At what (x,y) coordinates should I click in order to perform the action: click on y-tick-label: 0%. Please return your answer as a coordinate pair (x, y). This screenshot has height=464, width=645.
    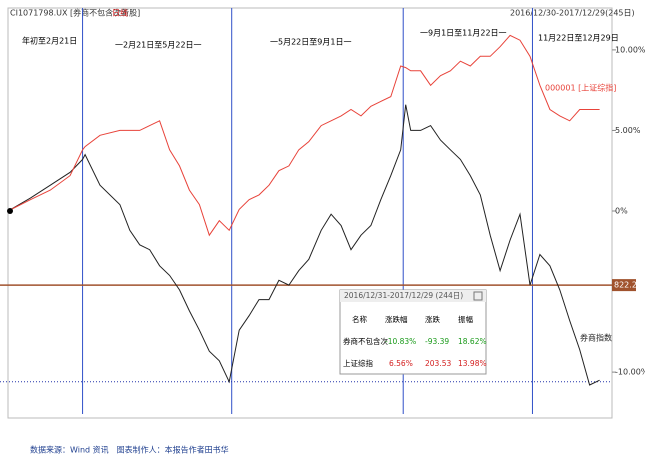
    Looking at the image, I should click on (621, 211).